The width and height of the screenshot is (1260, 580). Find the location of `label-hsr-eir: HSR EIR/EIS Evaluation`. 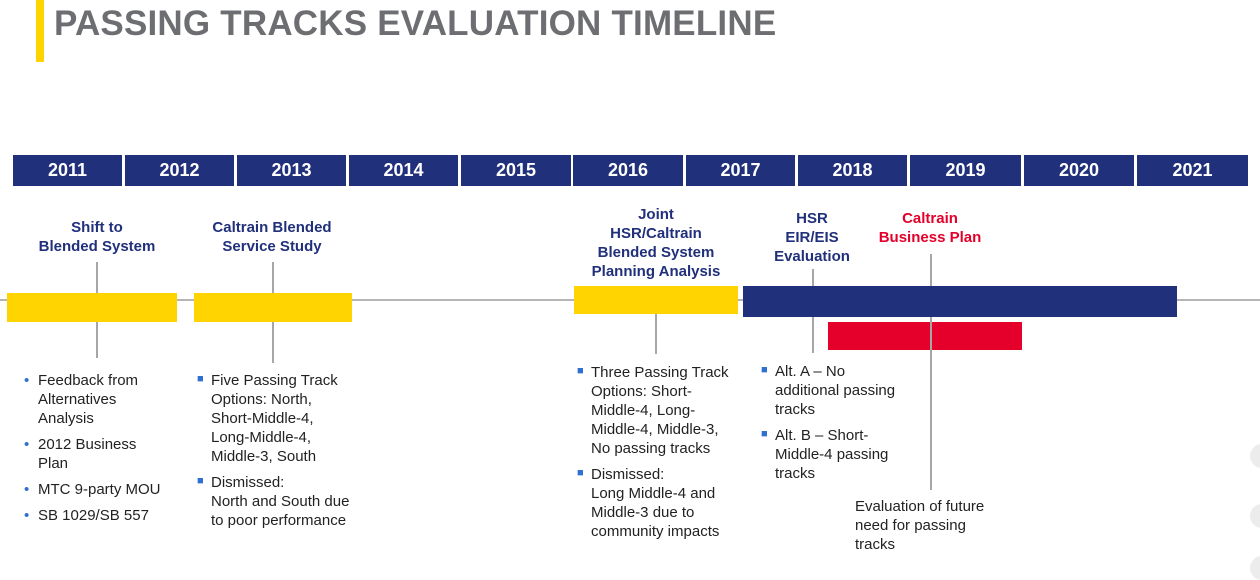

label-hsr-eir: HSR EIR/EIS Evaluation is located at coordinates (812, 237).